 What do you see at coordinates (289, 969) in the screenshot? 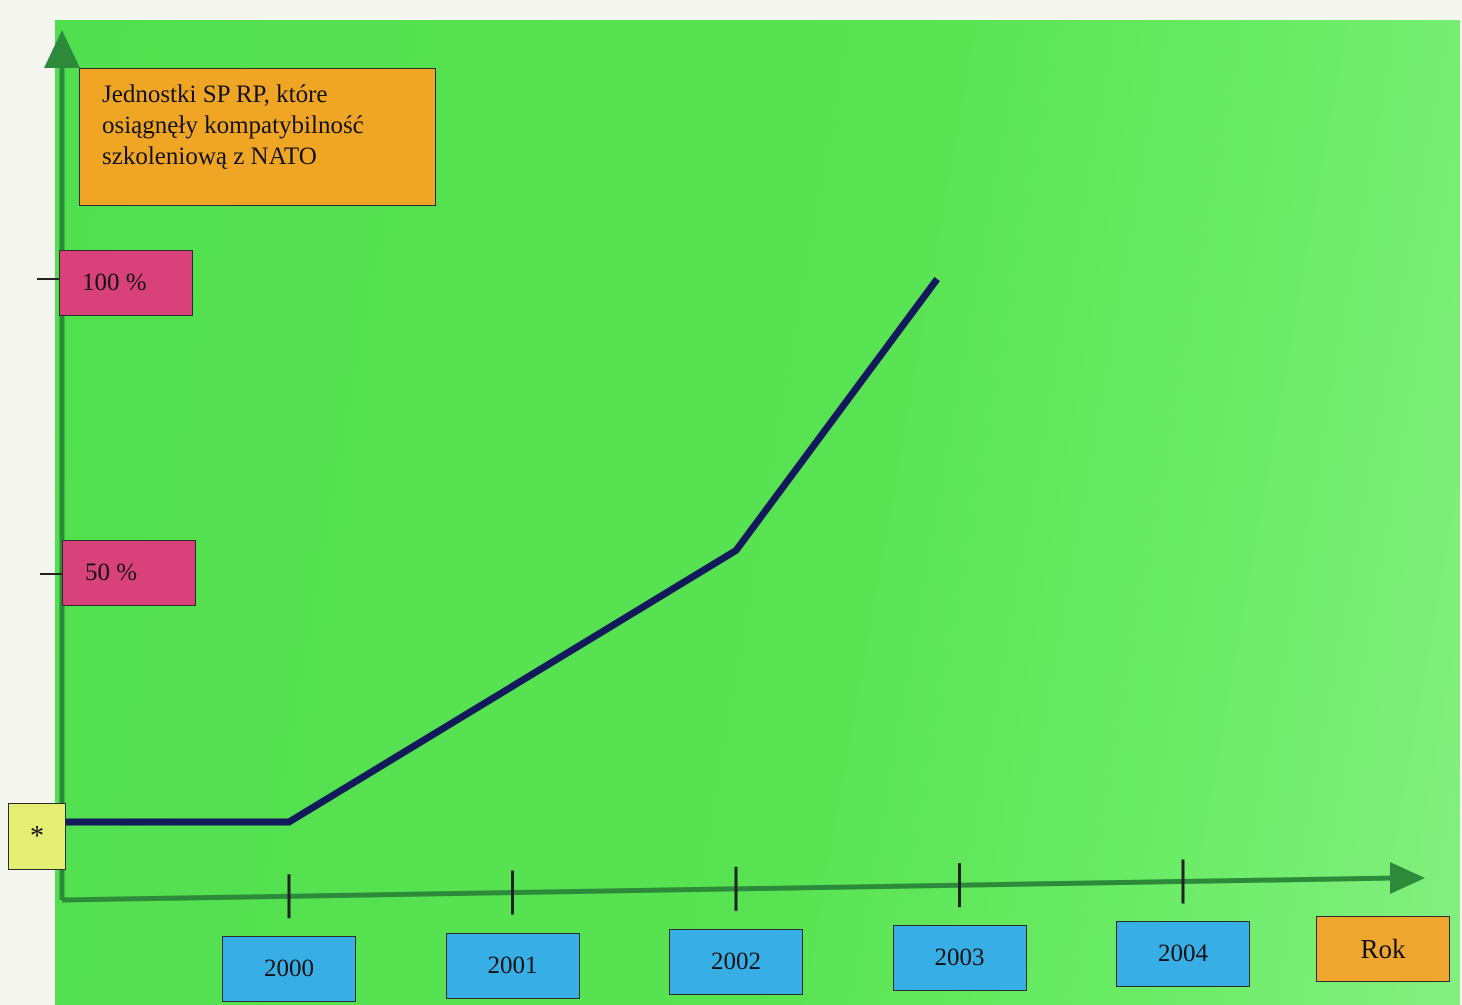
I see `x-tick-label-2000: 2000` at bounding box center [289, 969].